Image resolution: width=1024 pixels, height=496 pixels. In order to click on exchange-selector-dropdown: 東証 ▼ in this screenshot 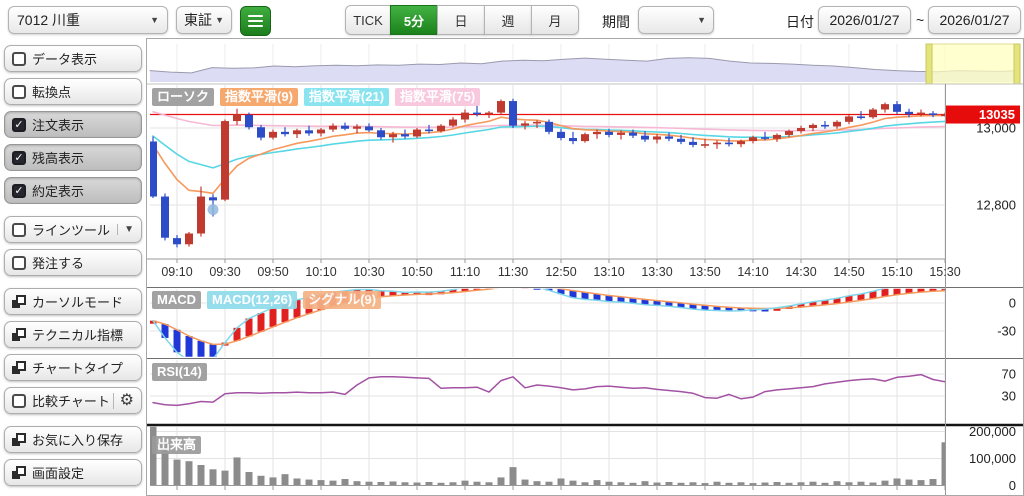, I will do `click(204, 20)`.